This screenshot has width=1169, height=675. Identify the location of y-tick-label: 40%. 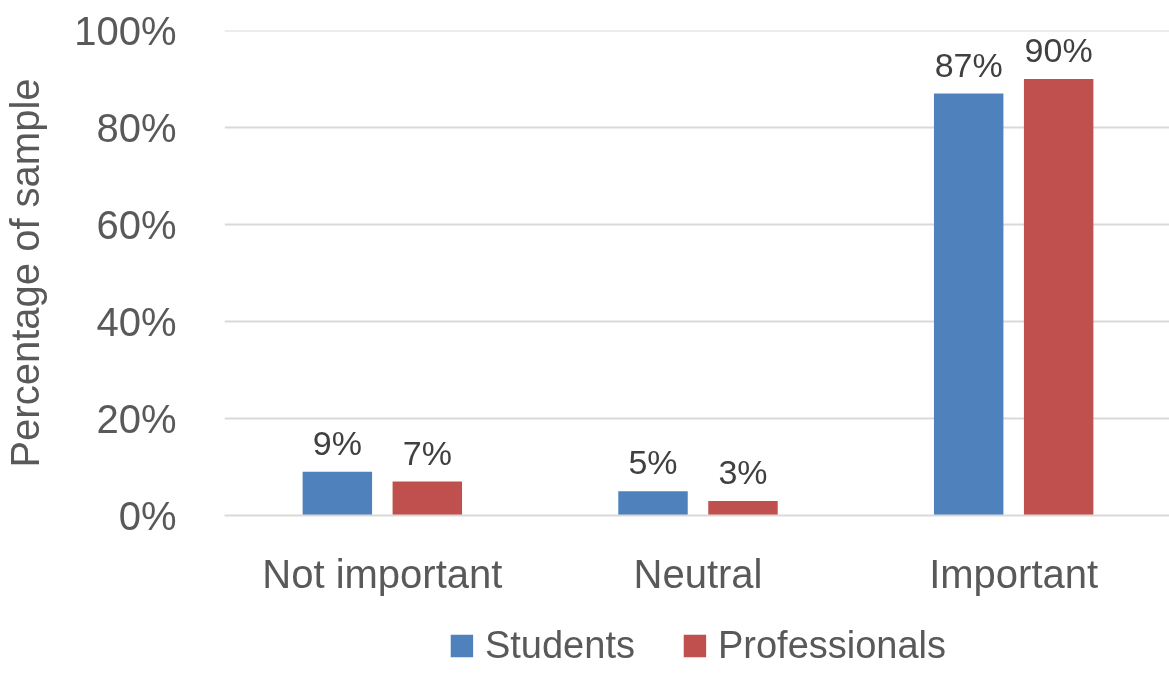
(136, 321).